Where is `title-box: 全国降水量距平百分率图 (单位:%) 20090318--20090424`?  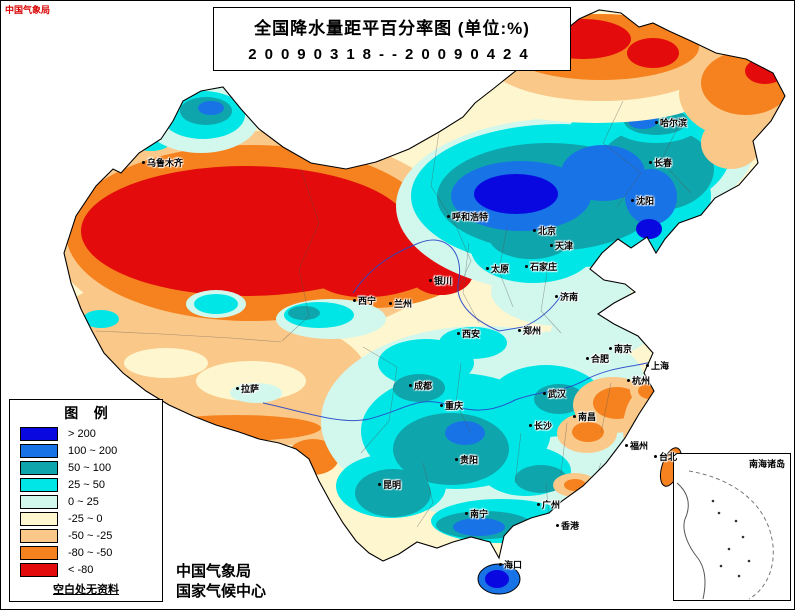 title-box: 全国降水量距平百分率图 (单位:%) 20090318--20090424 is located at coordinates (392, 39).